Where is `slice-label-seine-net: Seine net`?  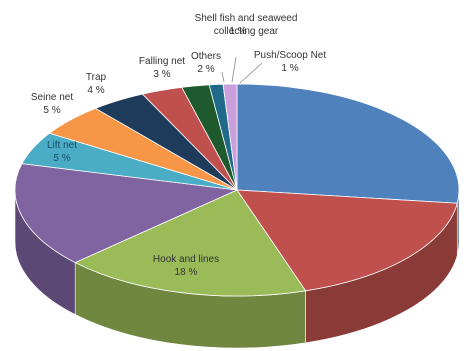 slice-label-seine-net: Seine net is located at coordinates (52, 97).